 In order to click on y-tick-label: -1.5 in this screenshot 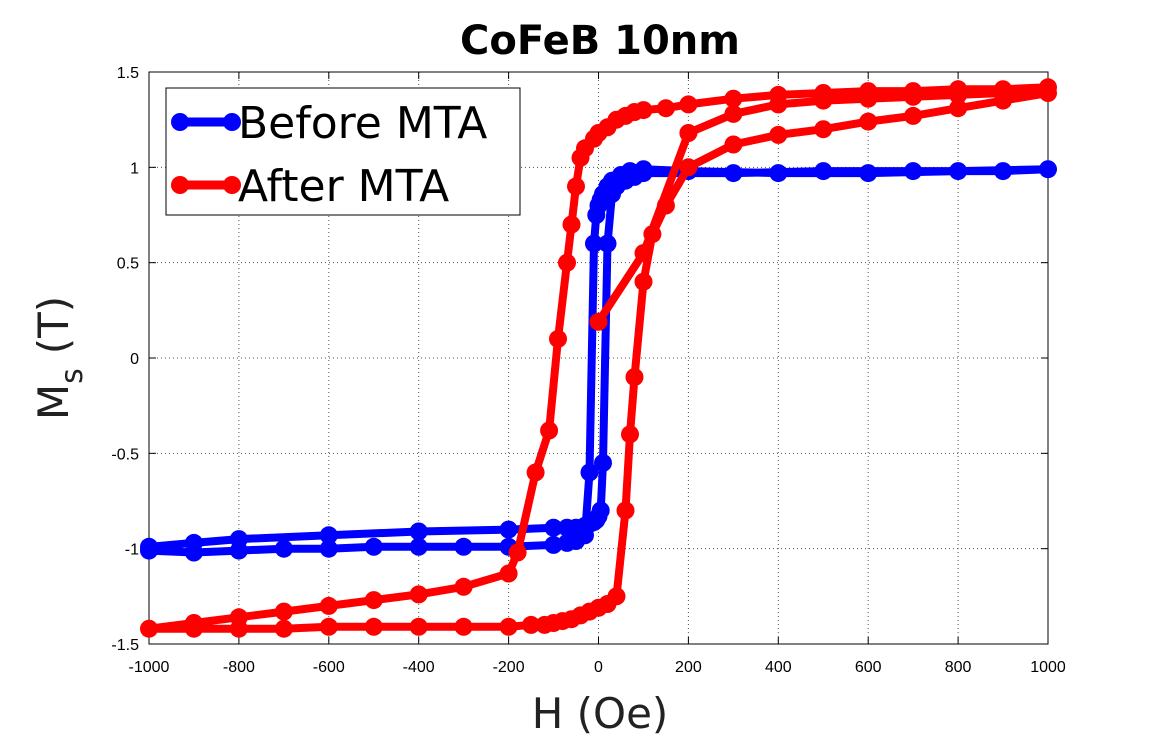, I will do `click(125, 645)`.